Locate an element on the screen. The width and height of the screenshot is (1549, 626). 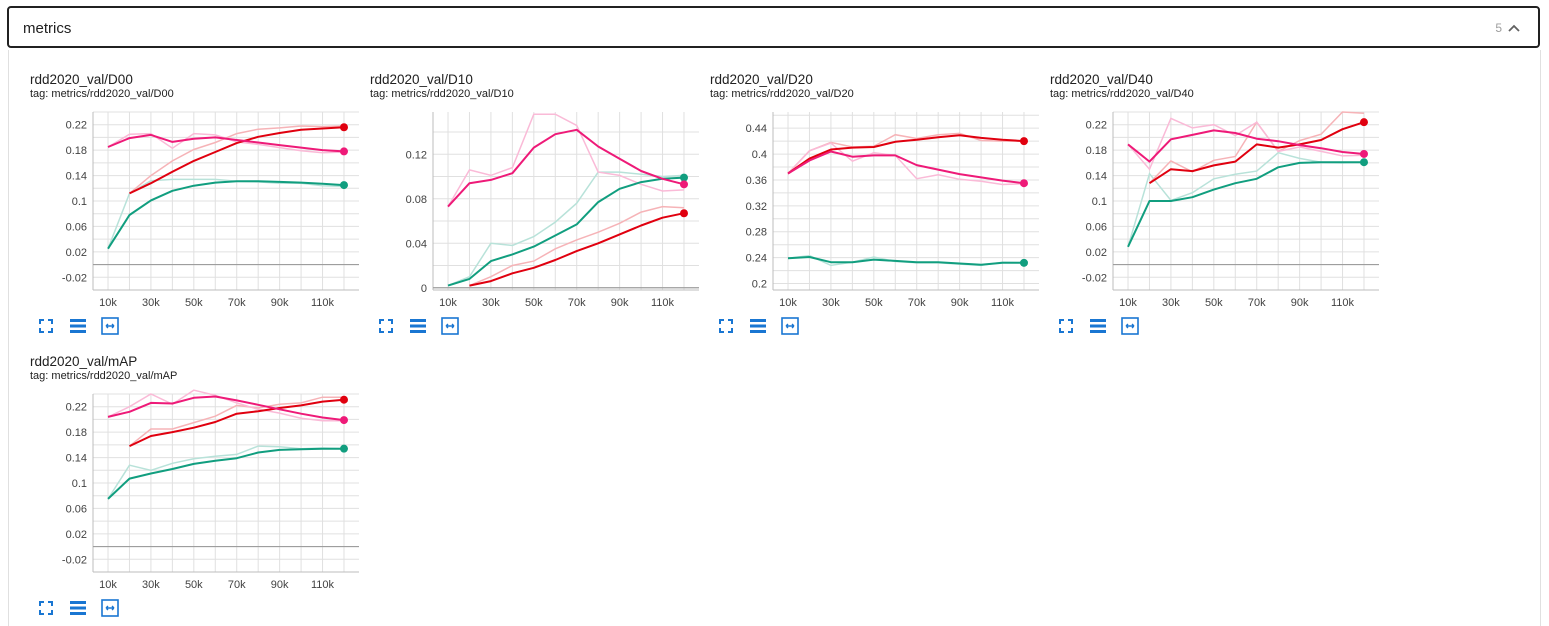
y-tick-label: 0.32 is located at coordinates (756, 207).